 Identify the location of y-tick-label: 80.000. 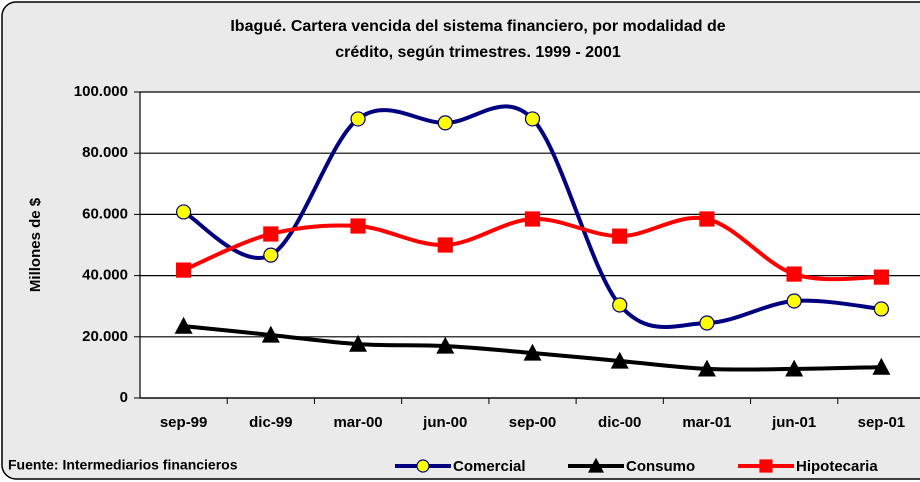
(105, 152).